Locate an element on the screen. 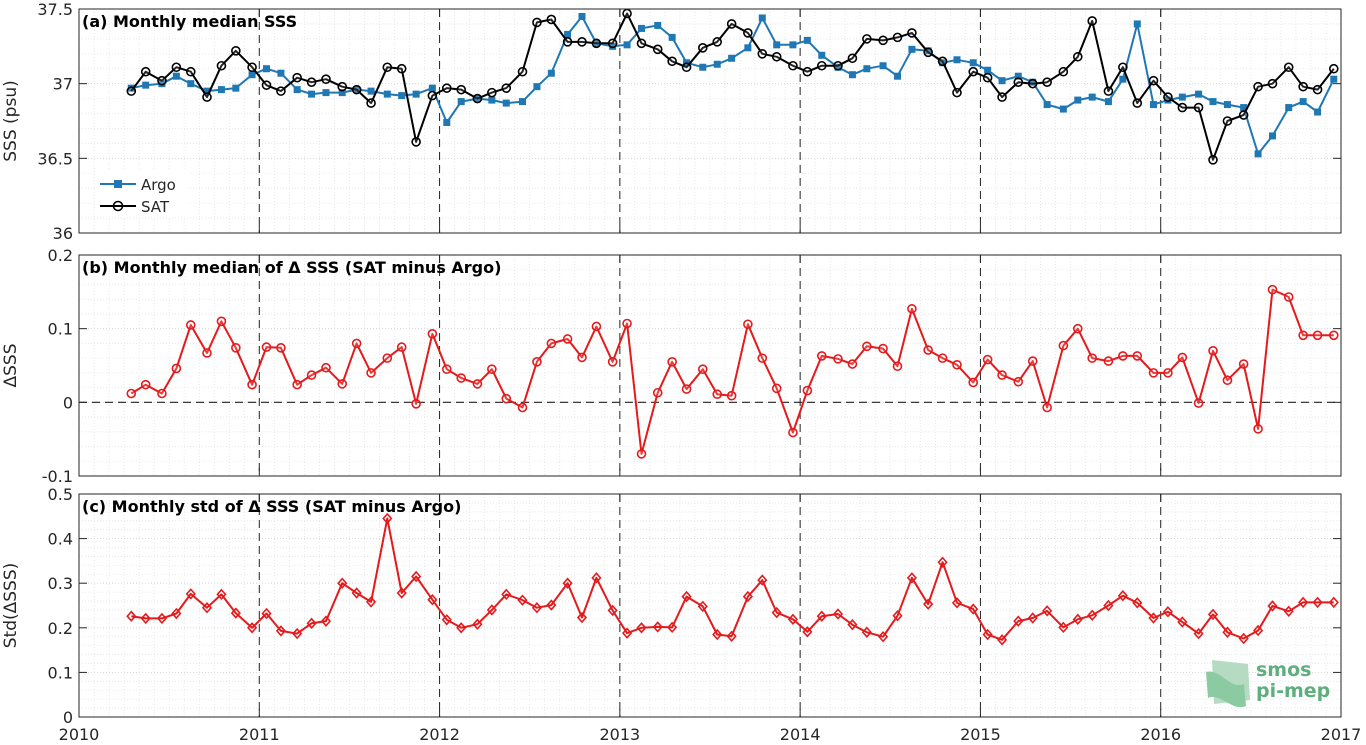  y-tick-label: 37 is located at coordinates (63, 84).